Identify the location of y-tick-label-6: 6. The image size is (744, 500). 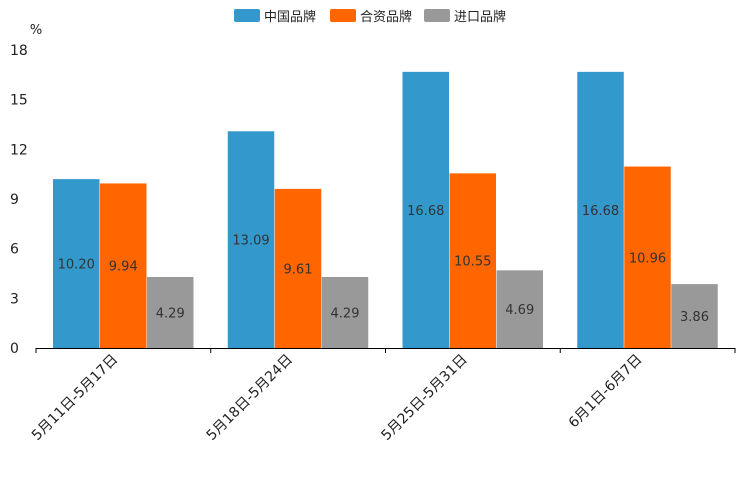
(14, 250).